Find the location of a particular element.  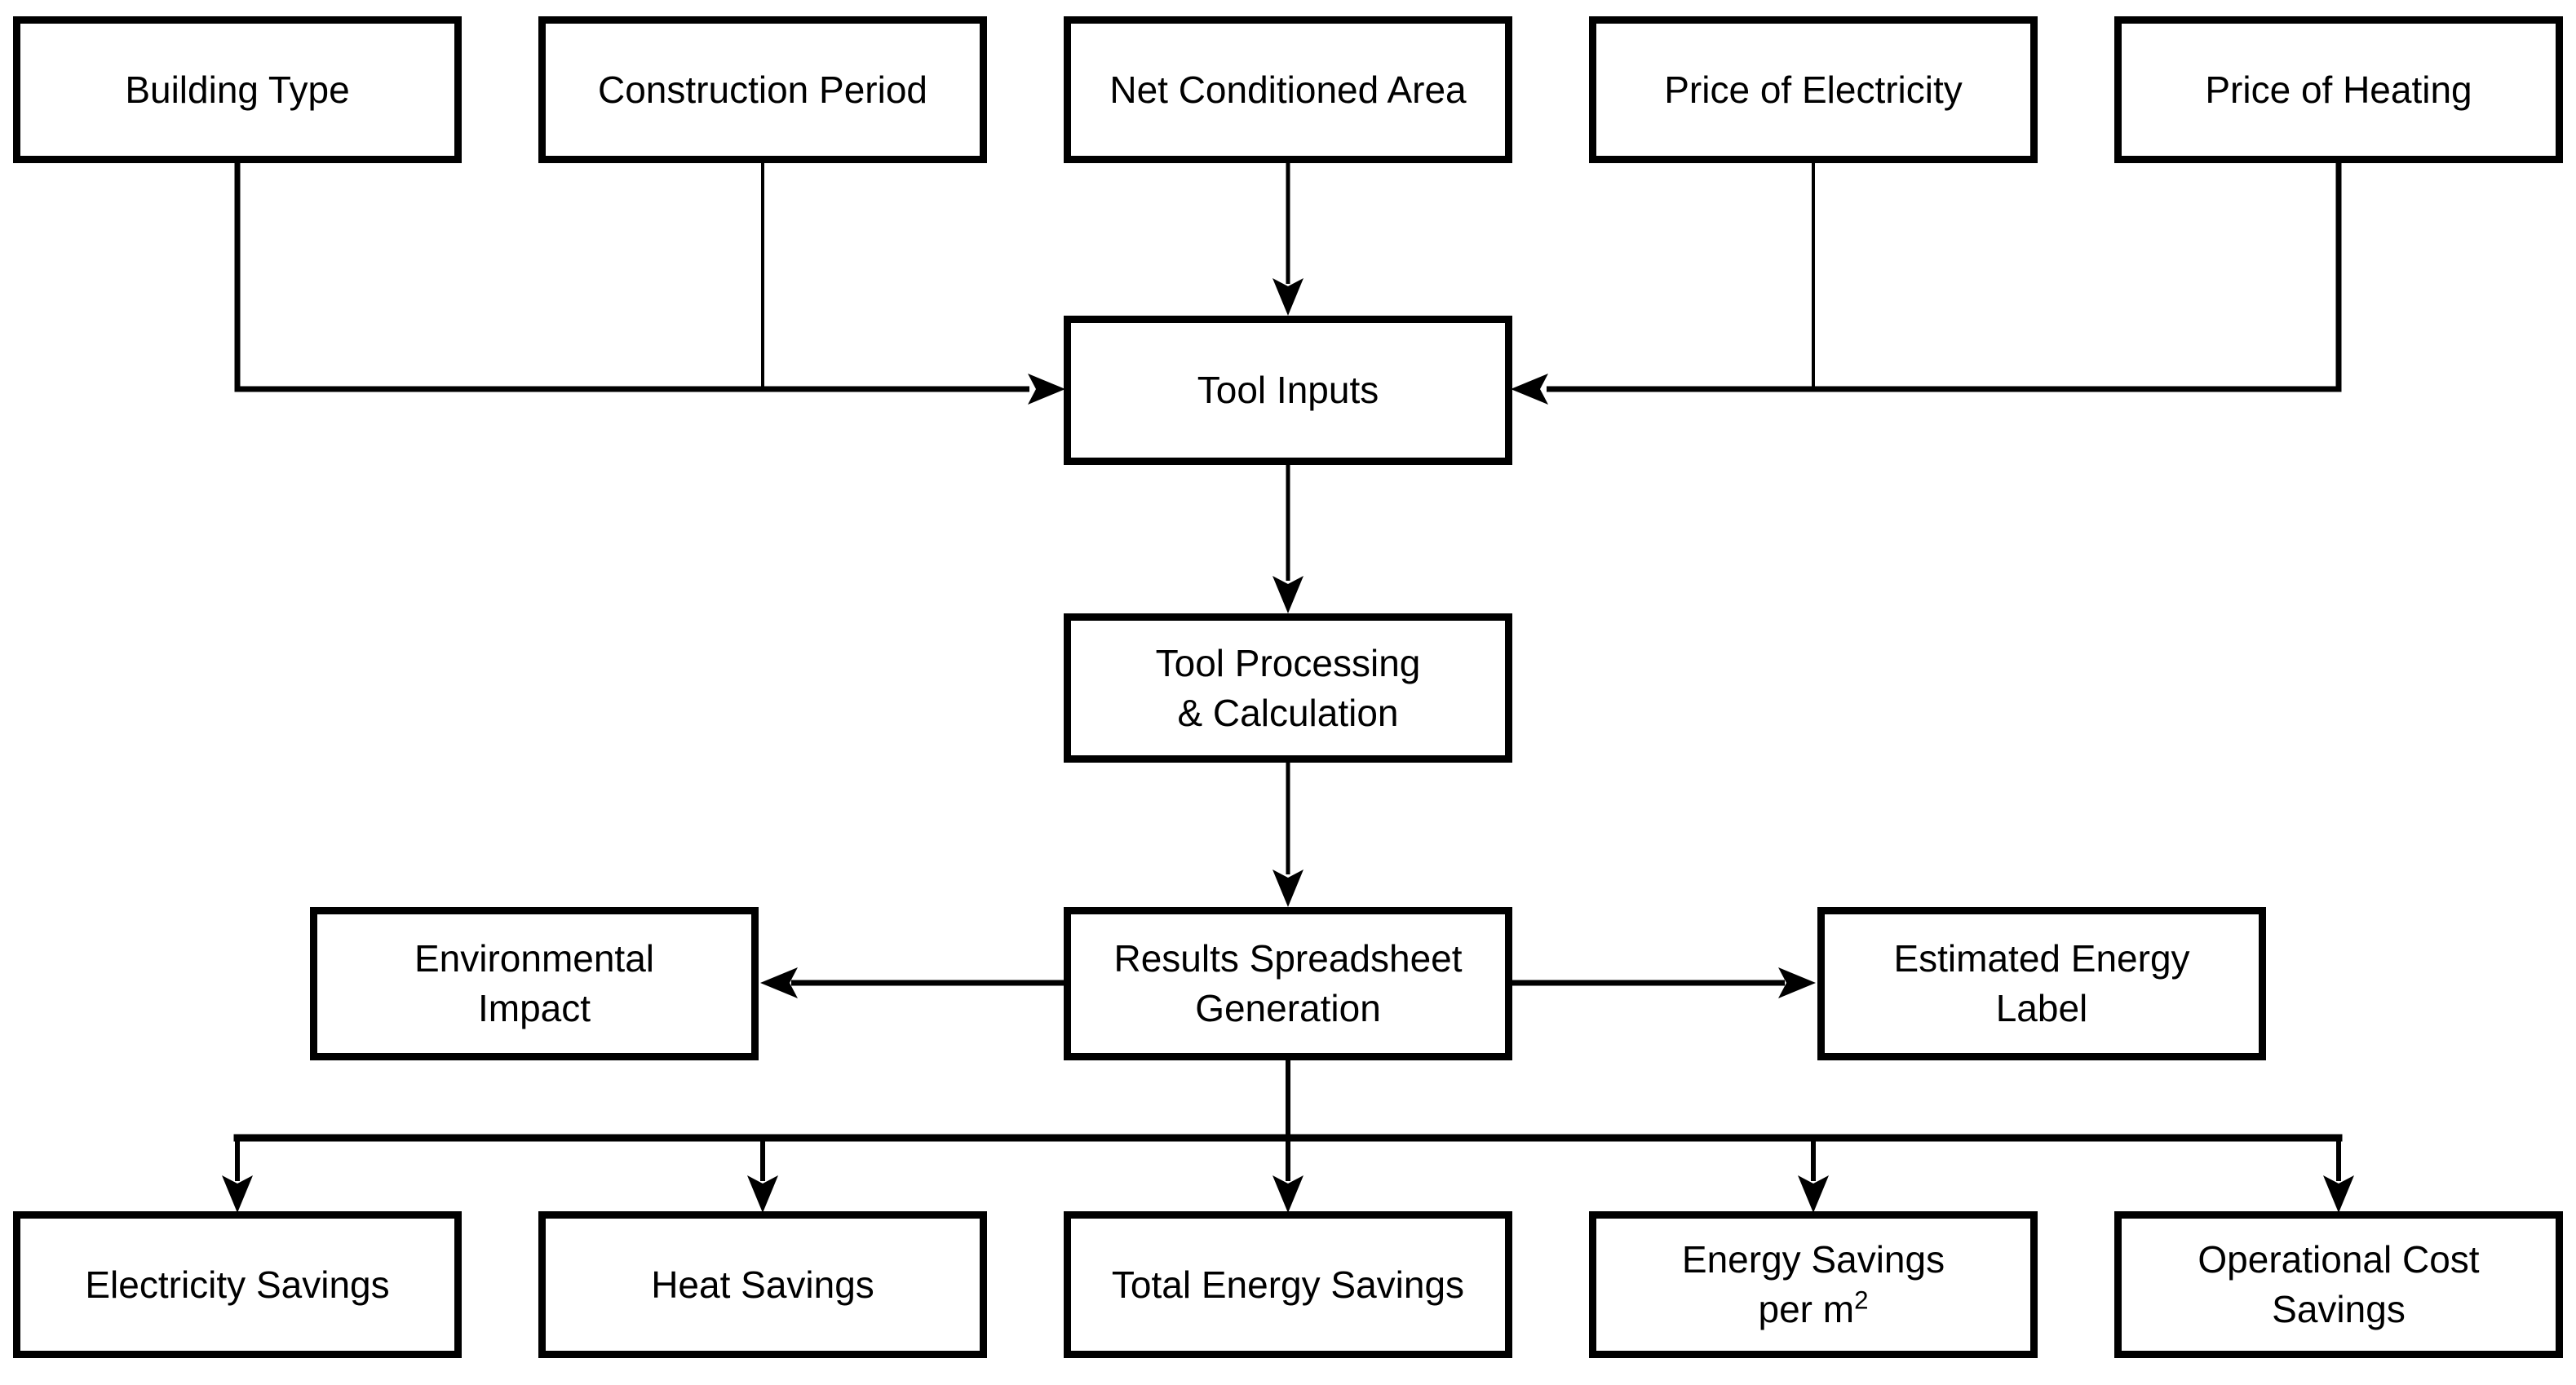

node-energy-savings-per-m2: Energy Savings per m2 is located at coordinates (1813, 1284).